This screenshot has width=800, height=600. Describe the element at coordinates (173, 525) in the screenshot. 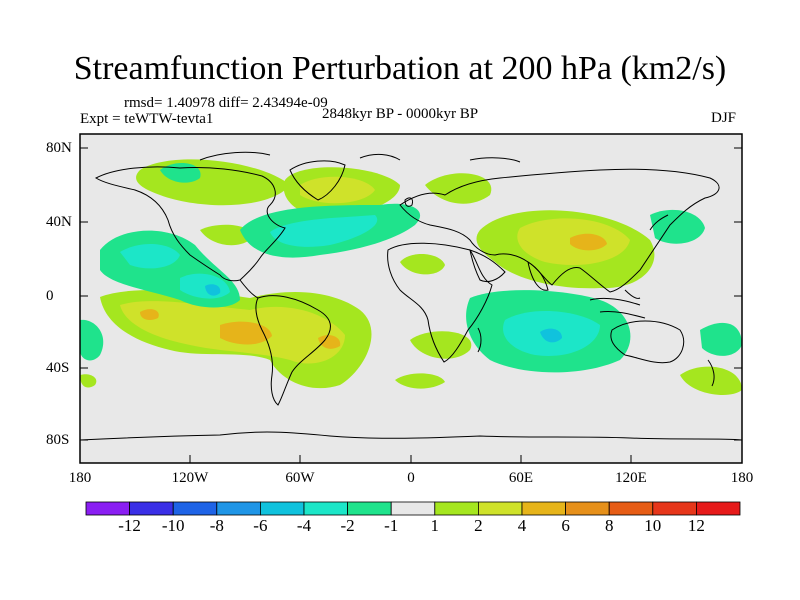

I see `colorbar-label: -10` at that location.